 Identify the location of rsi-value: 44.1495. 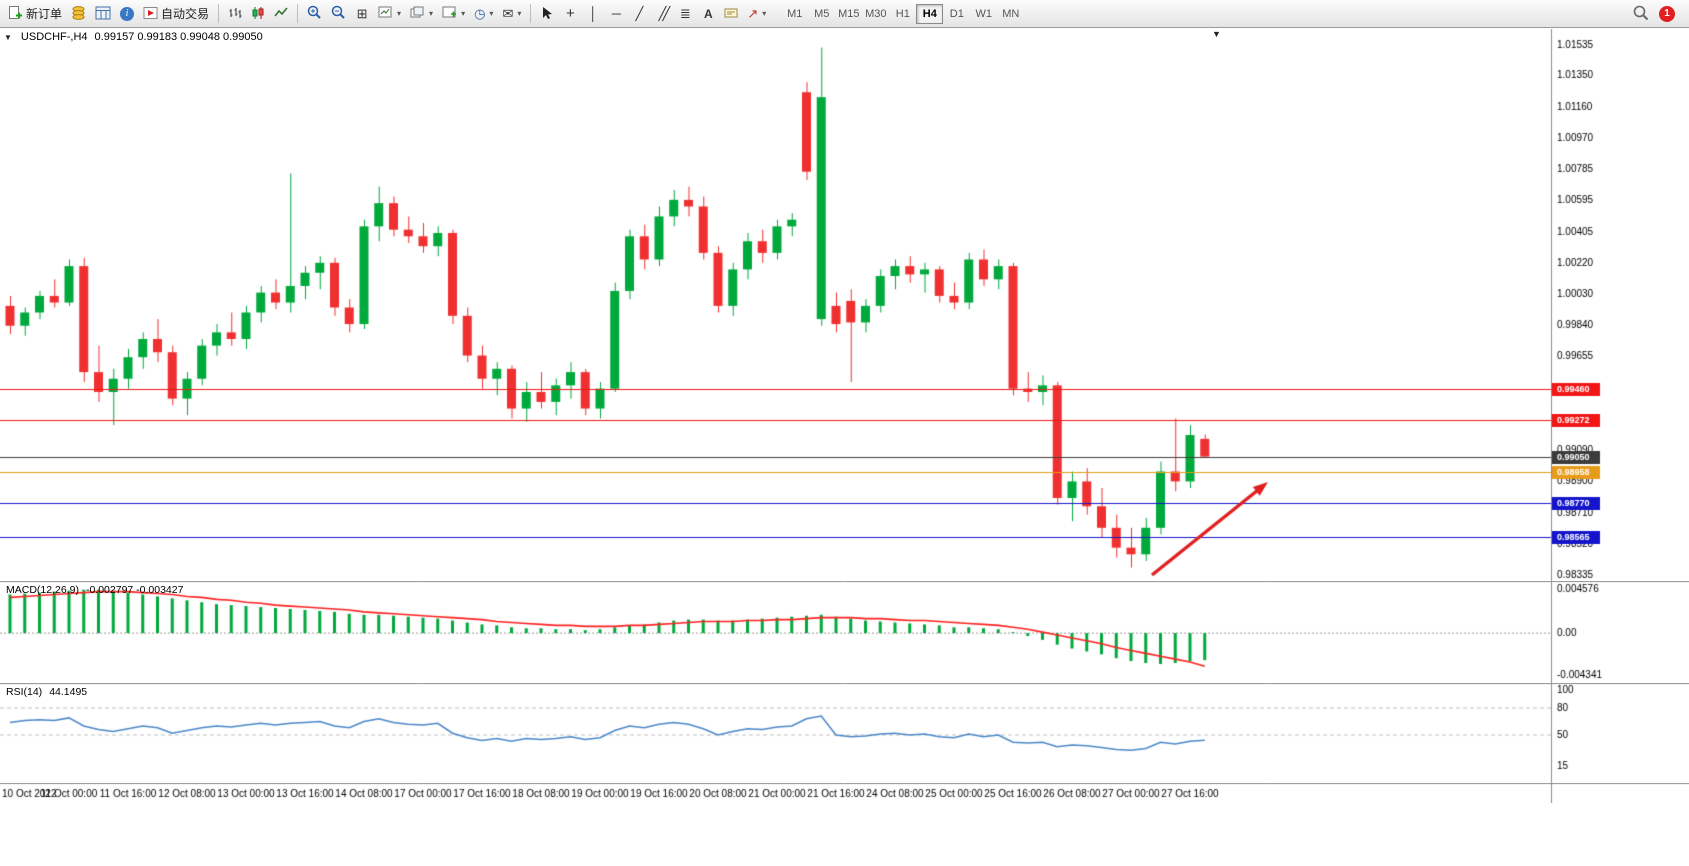
(68, 692).